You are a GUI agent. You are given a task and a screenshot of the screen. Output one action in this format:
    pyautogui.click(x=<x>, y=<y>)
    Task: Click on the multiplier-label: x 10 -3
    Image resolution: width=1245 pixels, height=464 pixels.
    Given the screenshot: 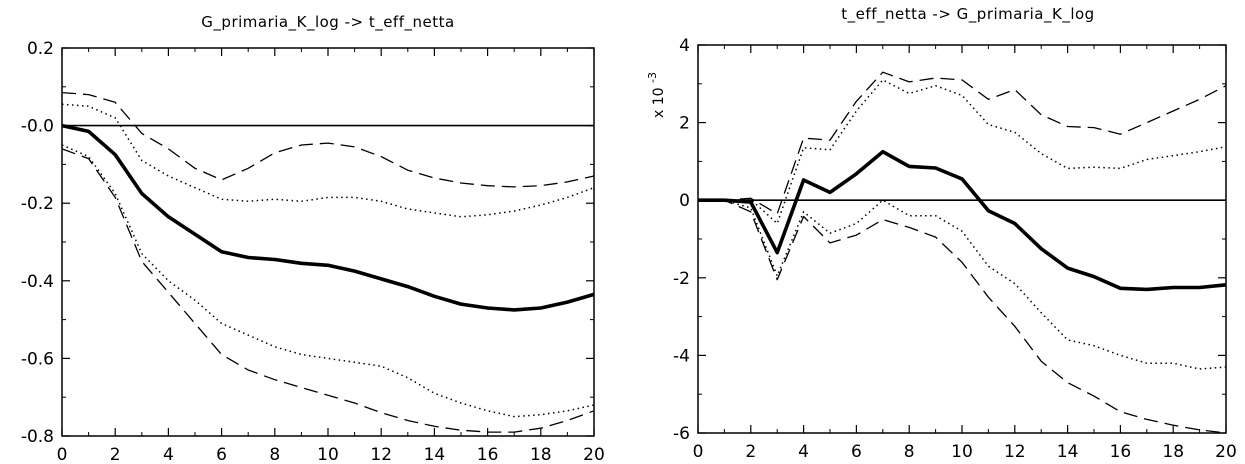 What is the action you would take?
    pyautogui.click(x=656, y=95)
    